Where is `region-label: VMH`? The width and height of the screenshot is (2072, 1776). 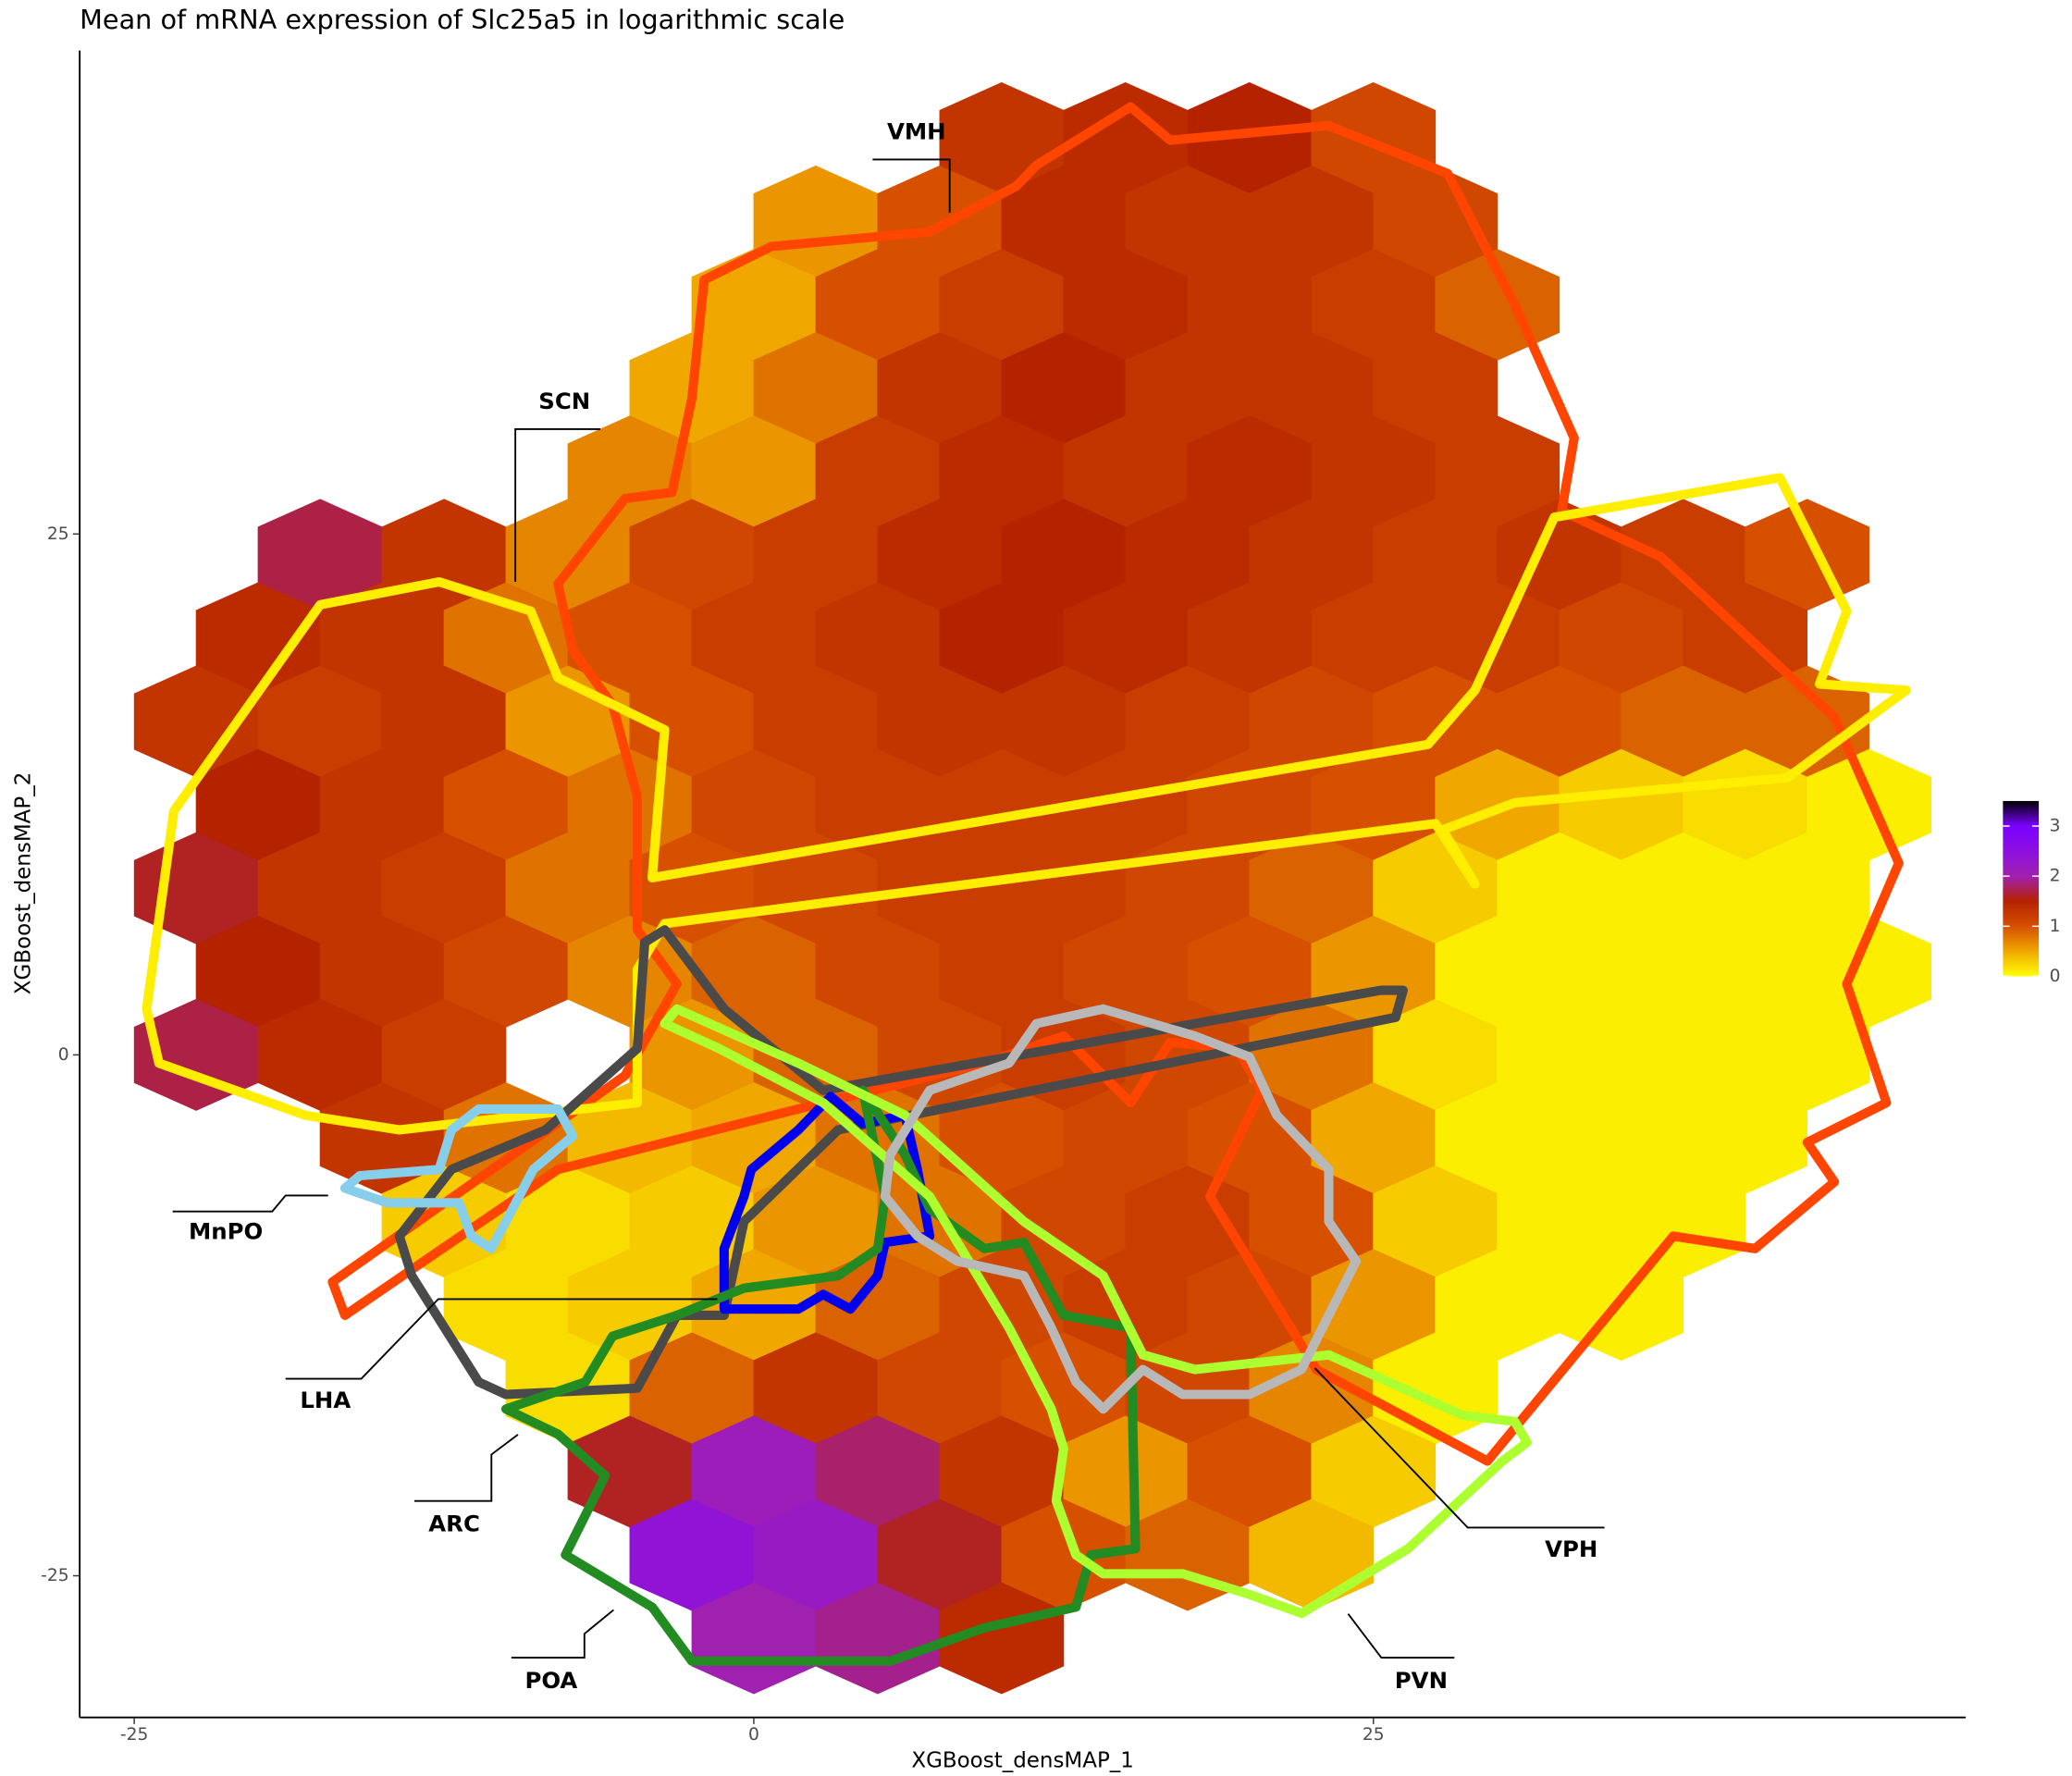
region-label: VMH is located at coordinates (917, 131).